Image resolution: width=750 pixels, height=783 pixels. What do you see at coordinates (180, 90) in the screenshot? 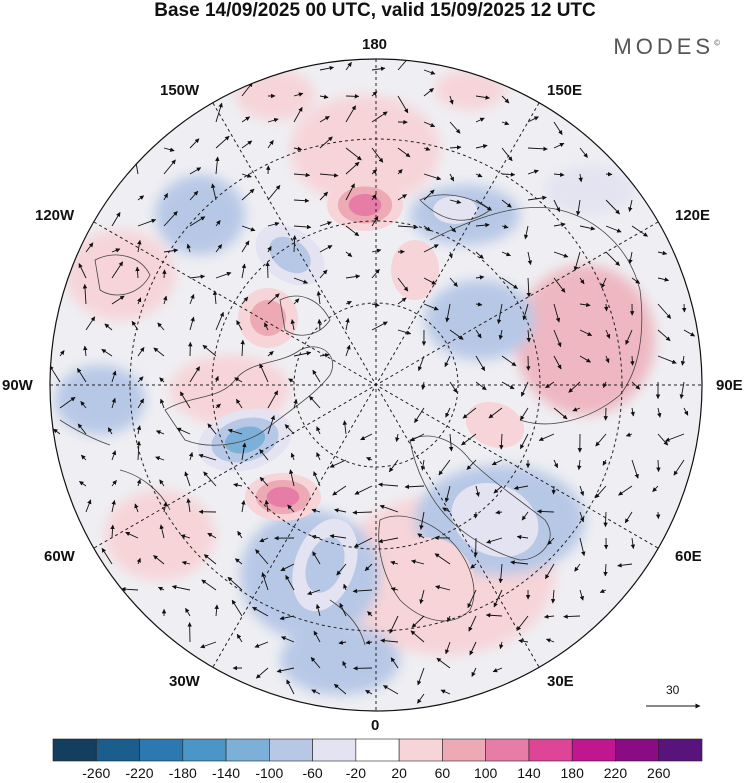
I see `lon-label-150w: 150W` at bounding box center [180, 90].